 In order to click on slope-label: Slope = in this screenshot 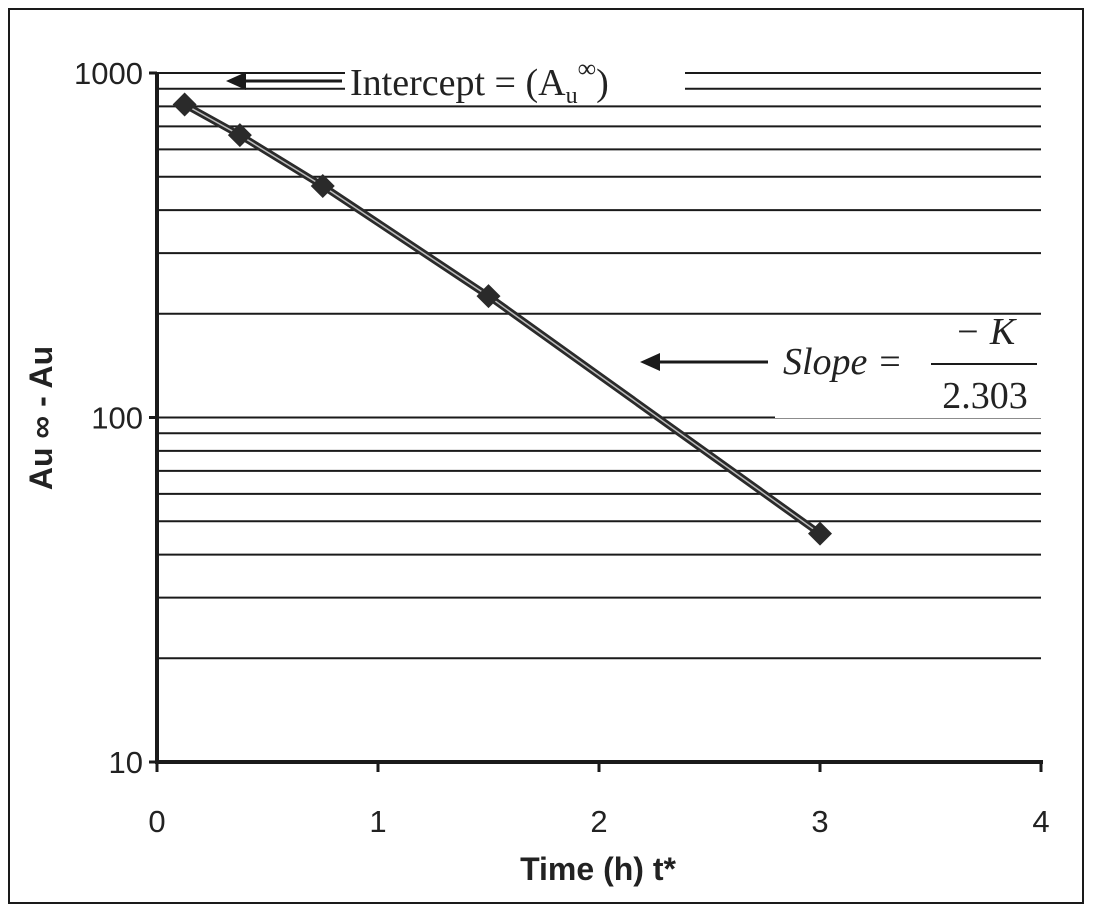, I will do `click(843, 362)`.